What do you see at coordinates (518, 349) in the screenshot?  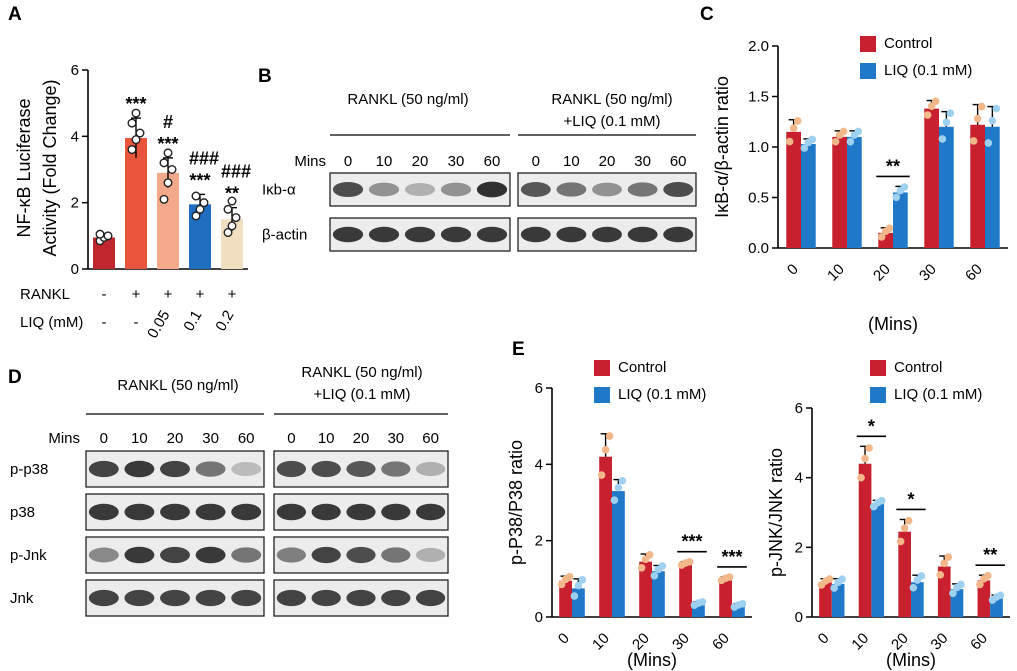 I see `panel-label-e: E` at bounding box center [518, 349].